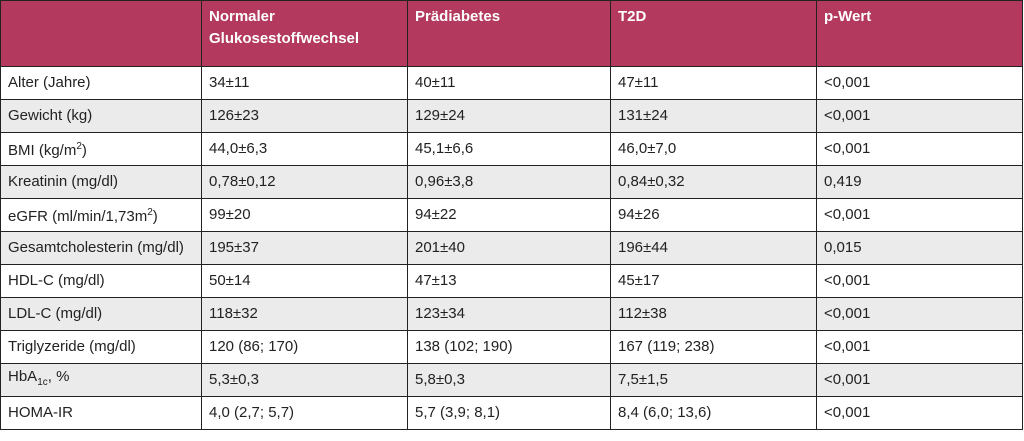 Image resolution: width=1024 pixels, height=441 pixels. I want to click on header-cell-t2d: T2D, so click(713, 33).